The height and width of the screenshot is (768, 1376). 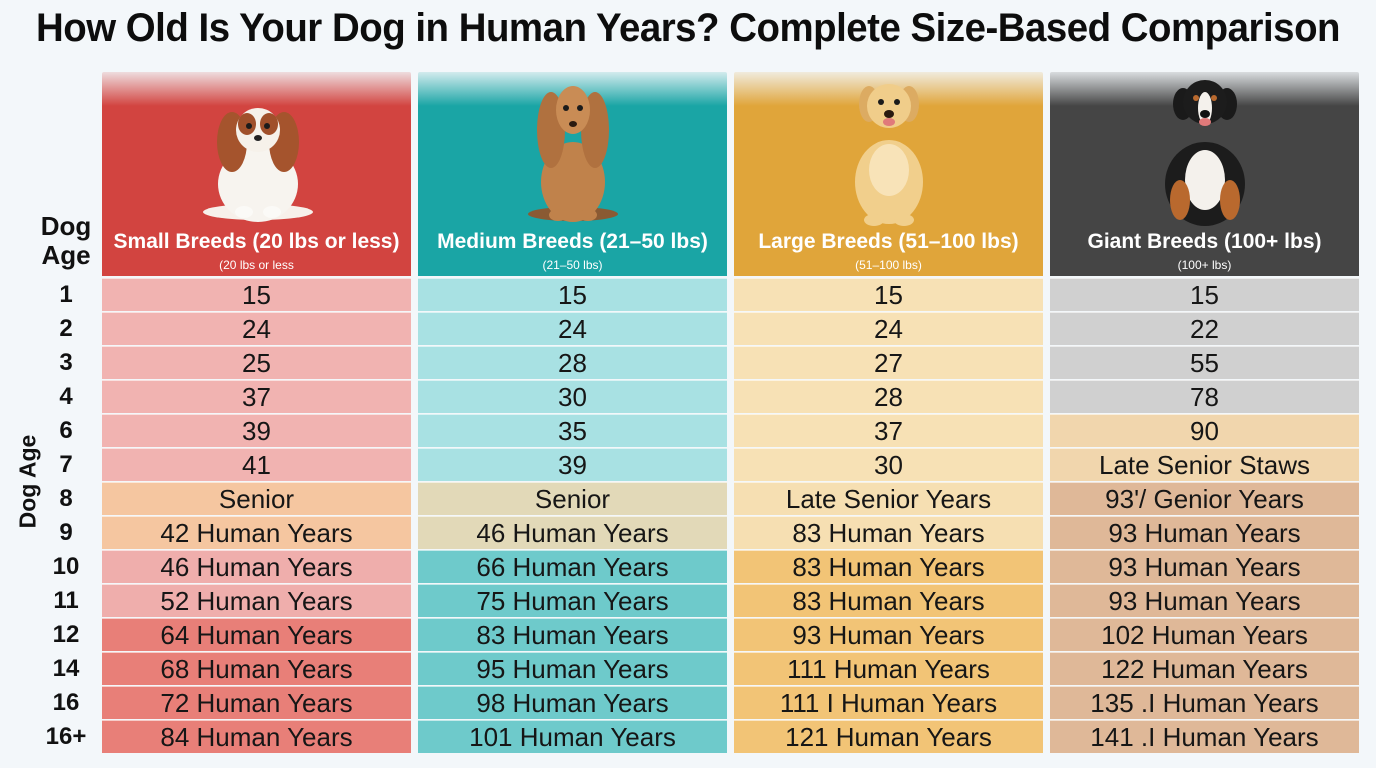 What do you see at coordinates (256, 532) in the screenshot?
I see `table-cell: 42 Human Years` at bounding box center [256, 532].